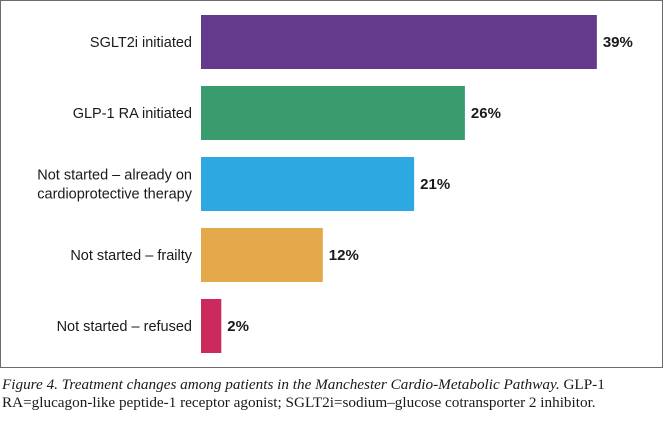 This screenshot has height=442, width=665. I want to click on category-label-sglt2i-initiated: SGLT2i initiated, so click(141, 43).